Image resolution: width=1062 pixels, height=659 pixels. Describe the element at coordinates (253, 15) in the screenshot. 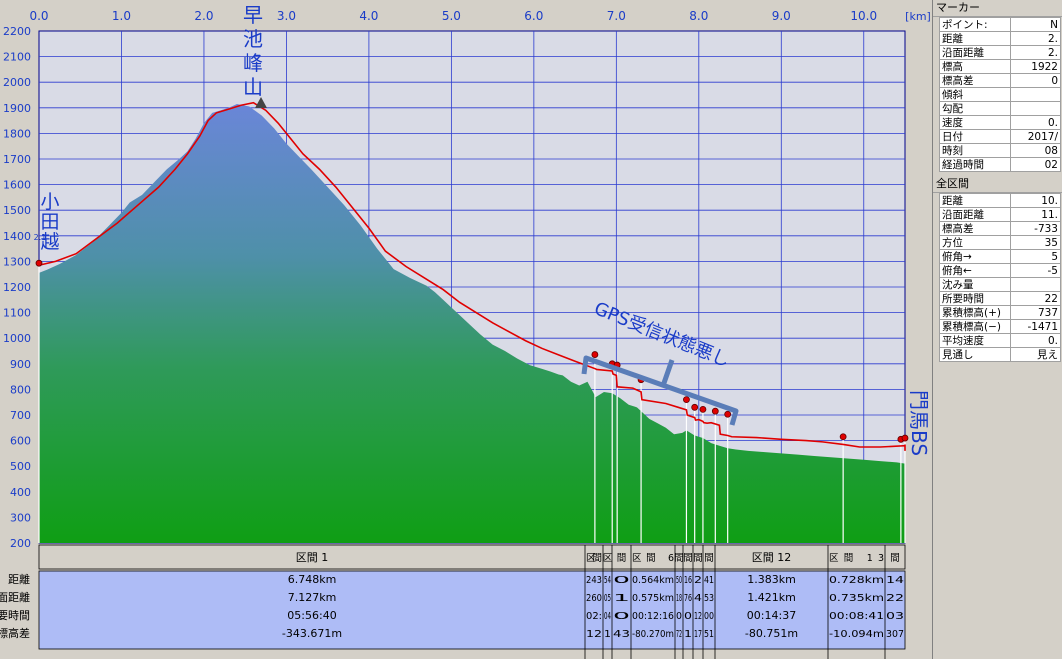

I see `summit-label-char: 早` at that location.